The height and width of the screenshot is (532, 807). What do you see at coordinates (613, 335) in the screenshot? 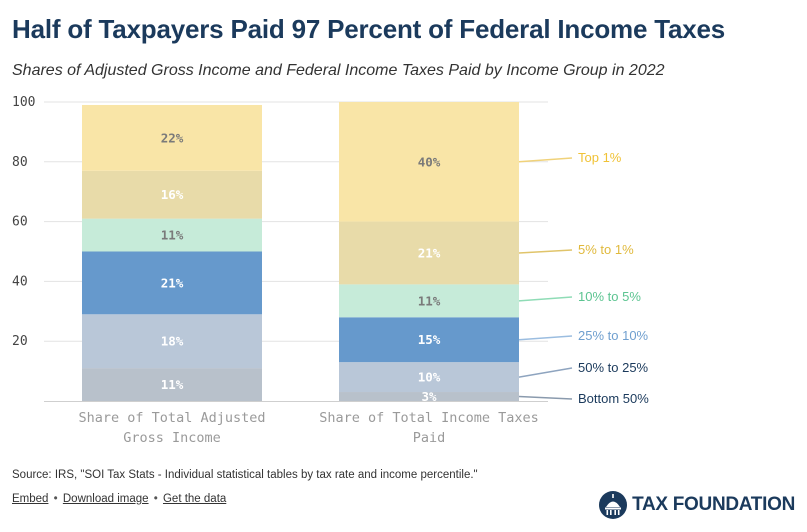
I see `legend-label: 25% to 10%` at bounding box center [613, 335].